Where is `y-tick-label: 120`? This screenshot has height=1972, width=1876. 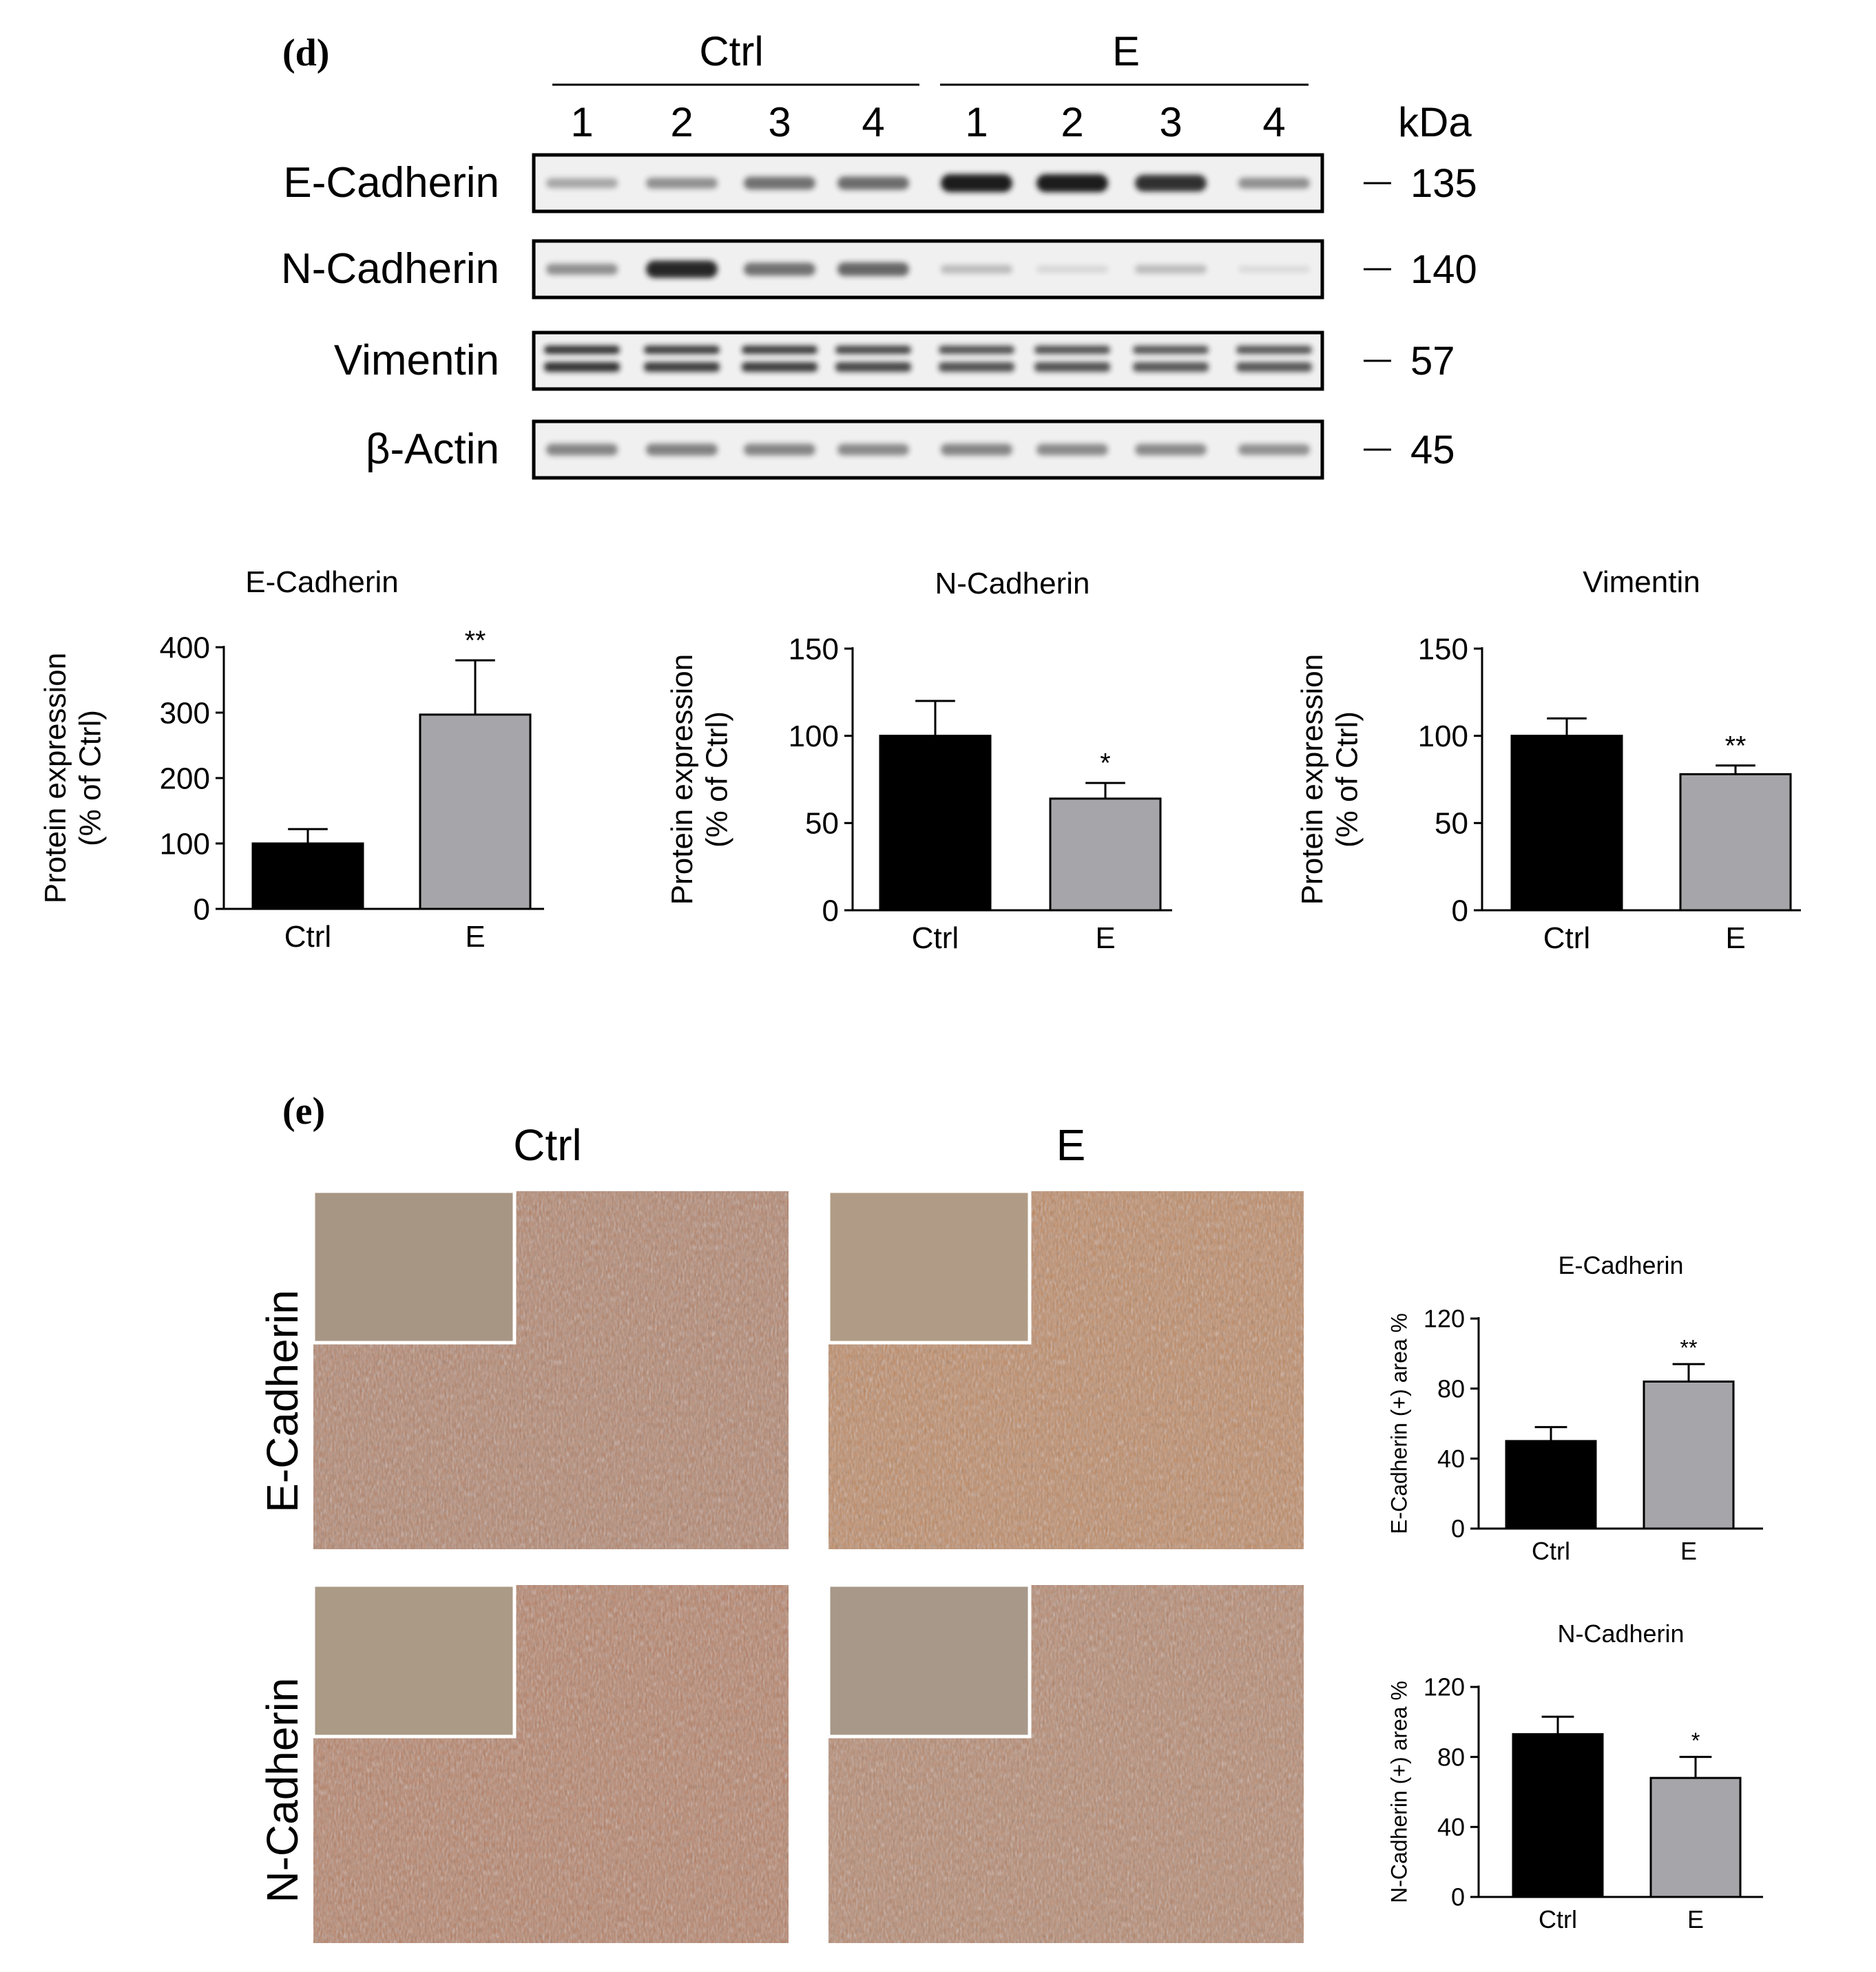 y-tick-label: 120 is located at coordinates (1444, 1687).